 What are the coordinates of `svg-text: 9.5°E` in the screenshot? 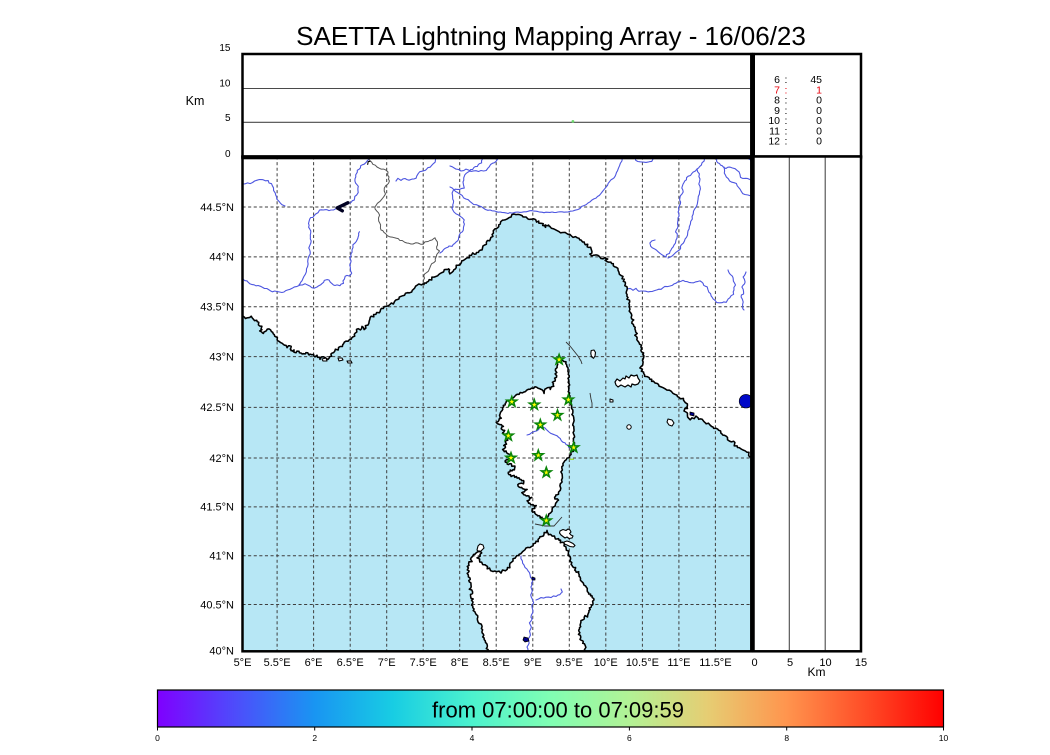 It's located at (569, 663).